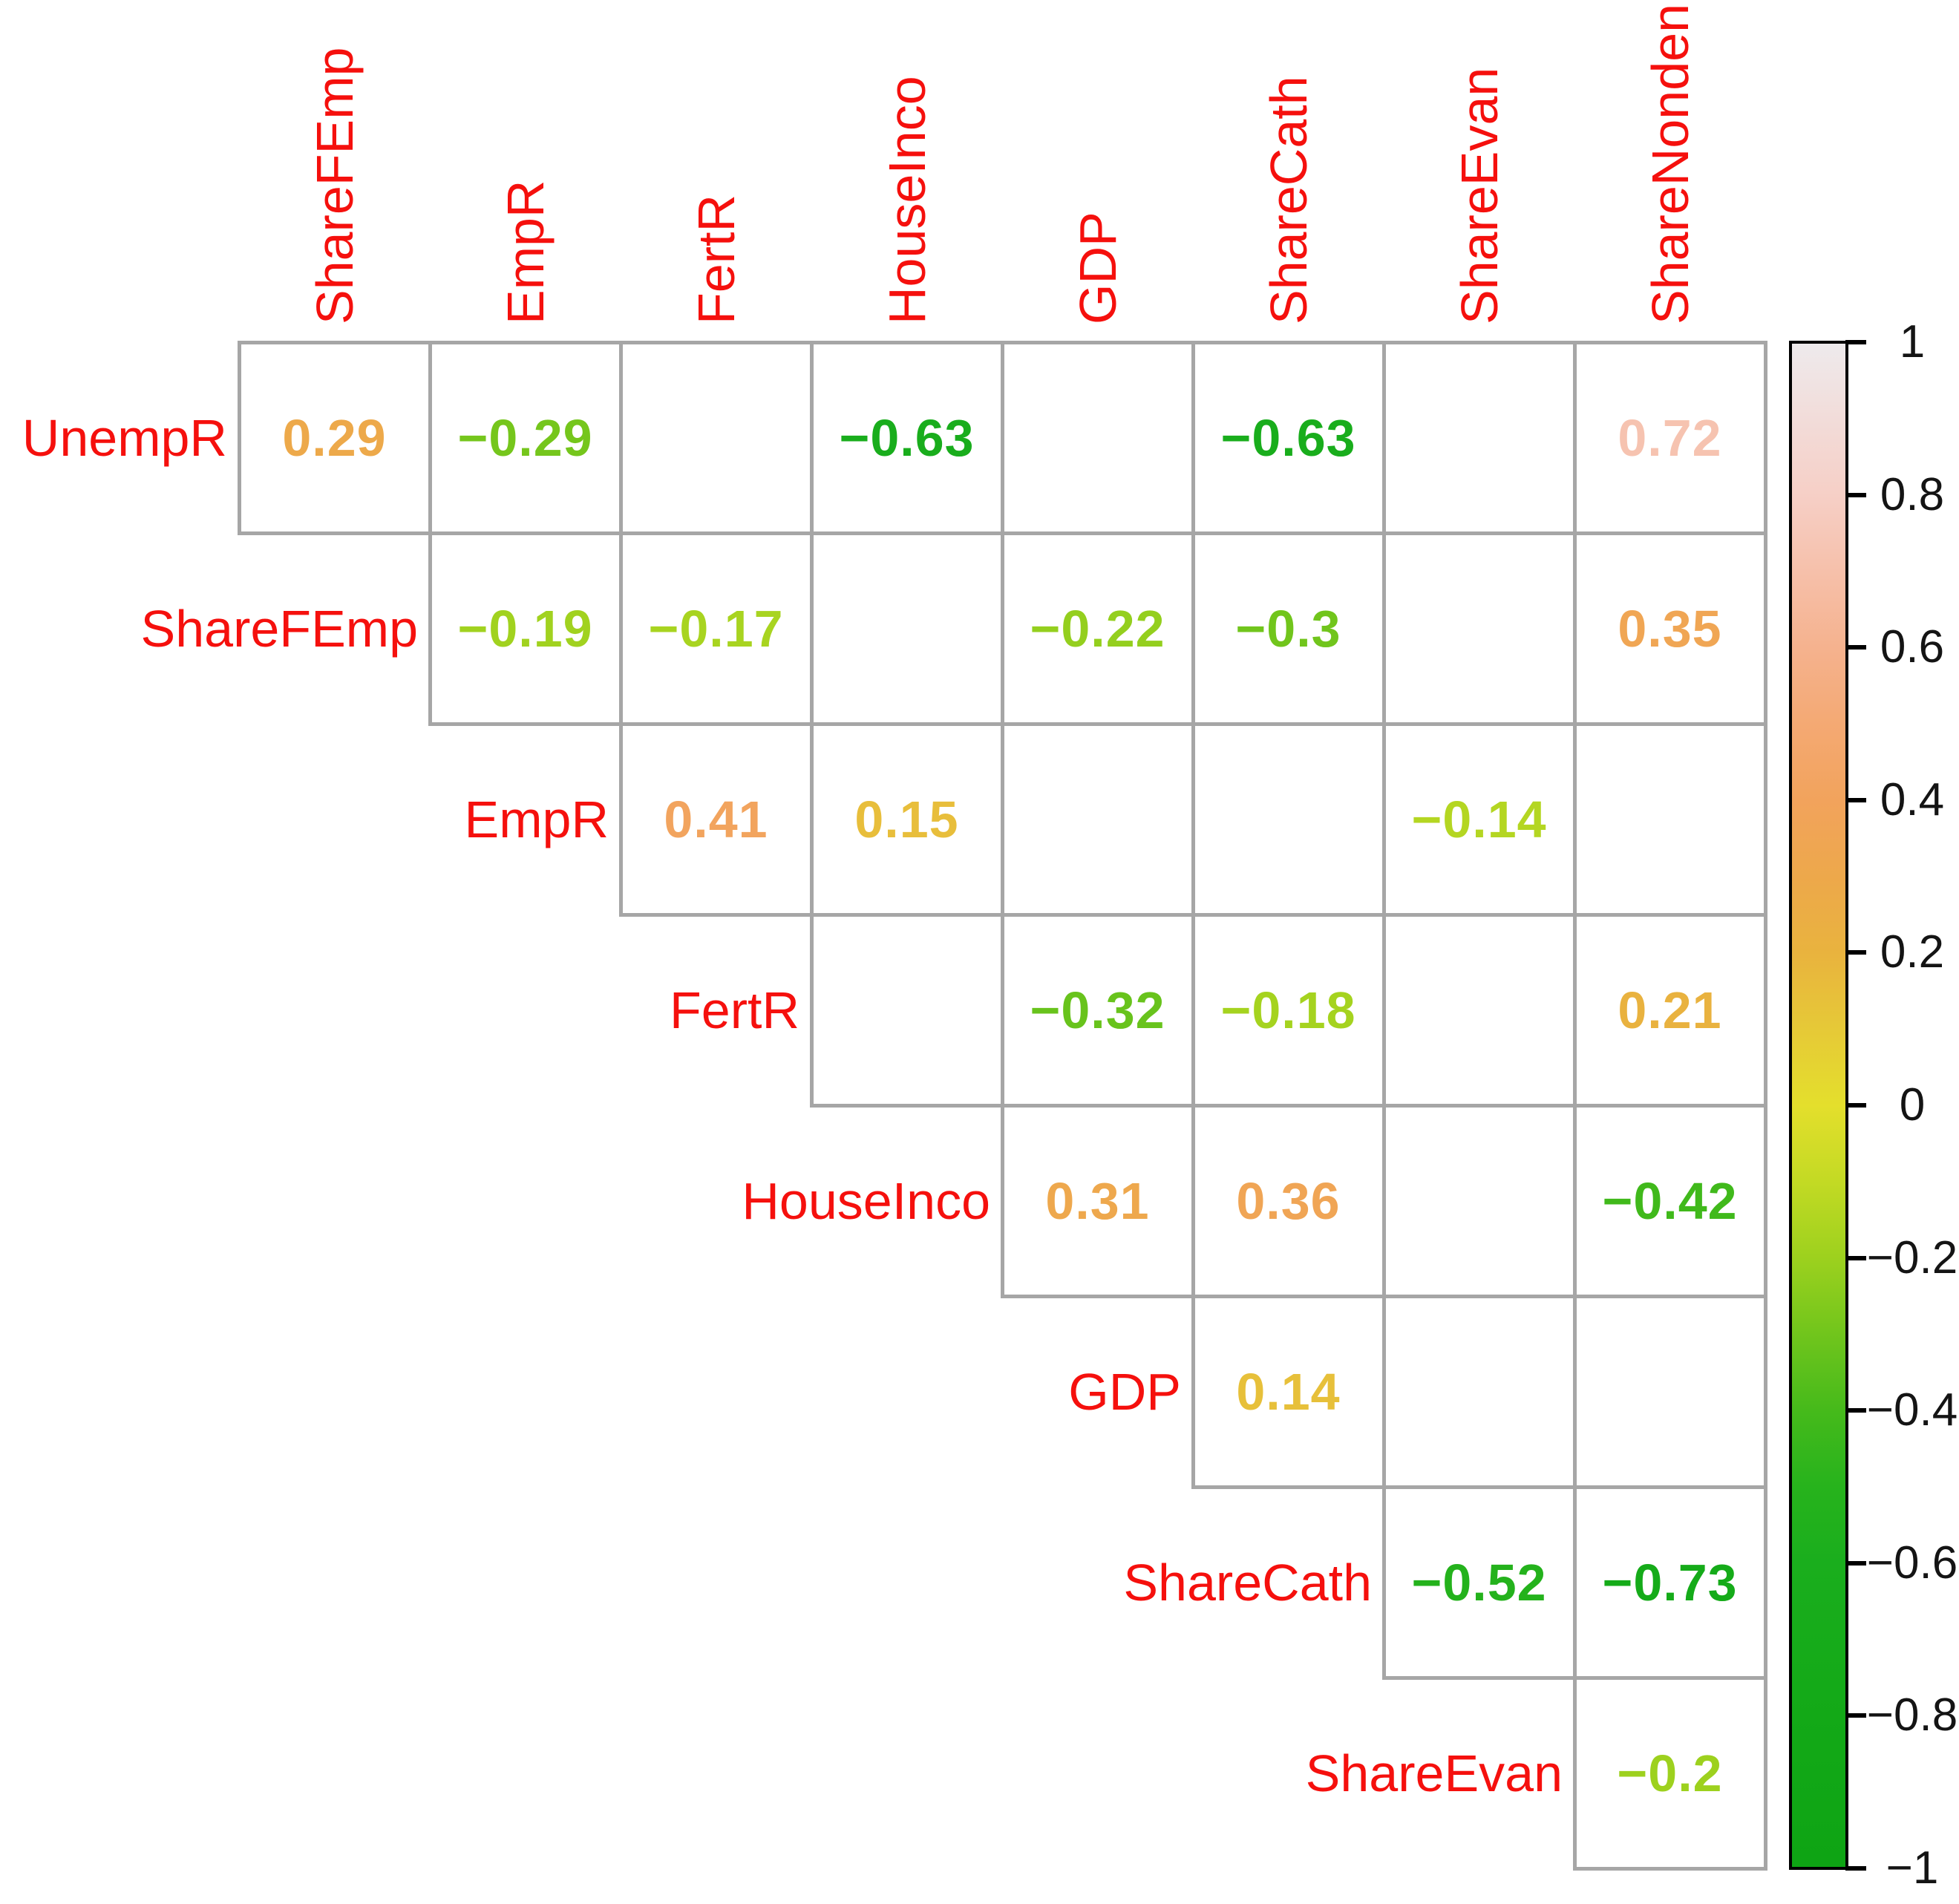  I want to click on row-label-ShareFEmp: ShareFEmp, so click(279, 628).